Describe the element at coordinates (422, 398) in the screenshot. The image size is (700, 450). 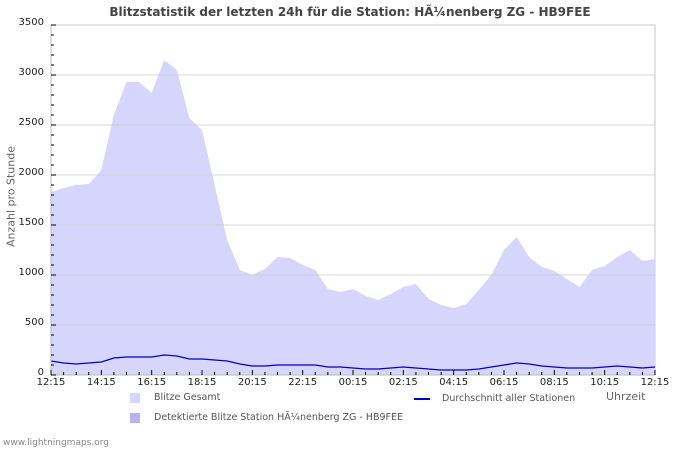
I see `legend-line-average` at that location.